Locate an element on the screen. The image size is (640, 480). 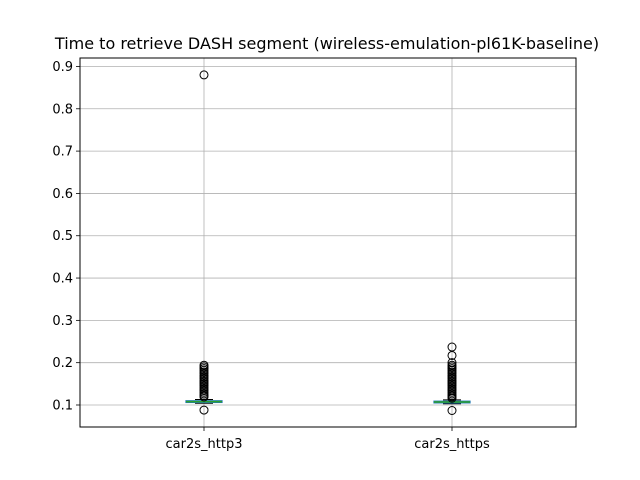
y-tick-label: 0.4 is located at coordinates (62, 279).